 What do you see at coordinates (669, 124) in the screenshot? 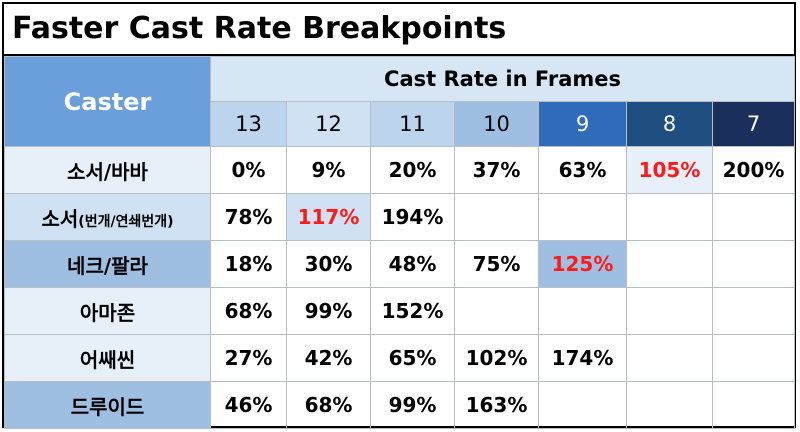
I see `frame-header-8: 8` at bounding box center [669, 124].